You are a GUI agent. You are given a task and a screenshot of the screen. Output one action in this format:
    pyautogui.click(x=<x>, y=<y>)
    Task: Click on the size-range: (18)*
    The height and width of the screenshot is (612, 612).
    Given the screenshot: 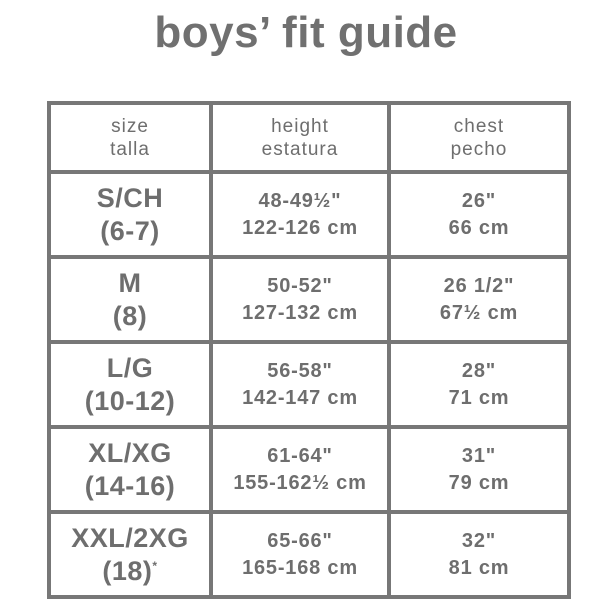 What is the action you would take?
    pyautogui.click(x=130, y=568)
    